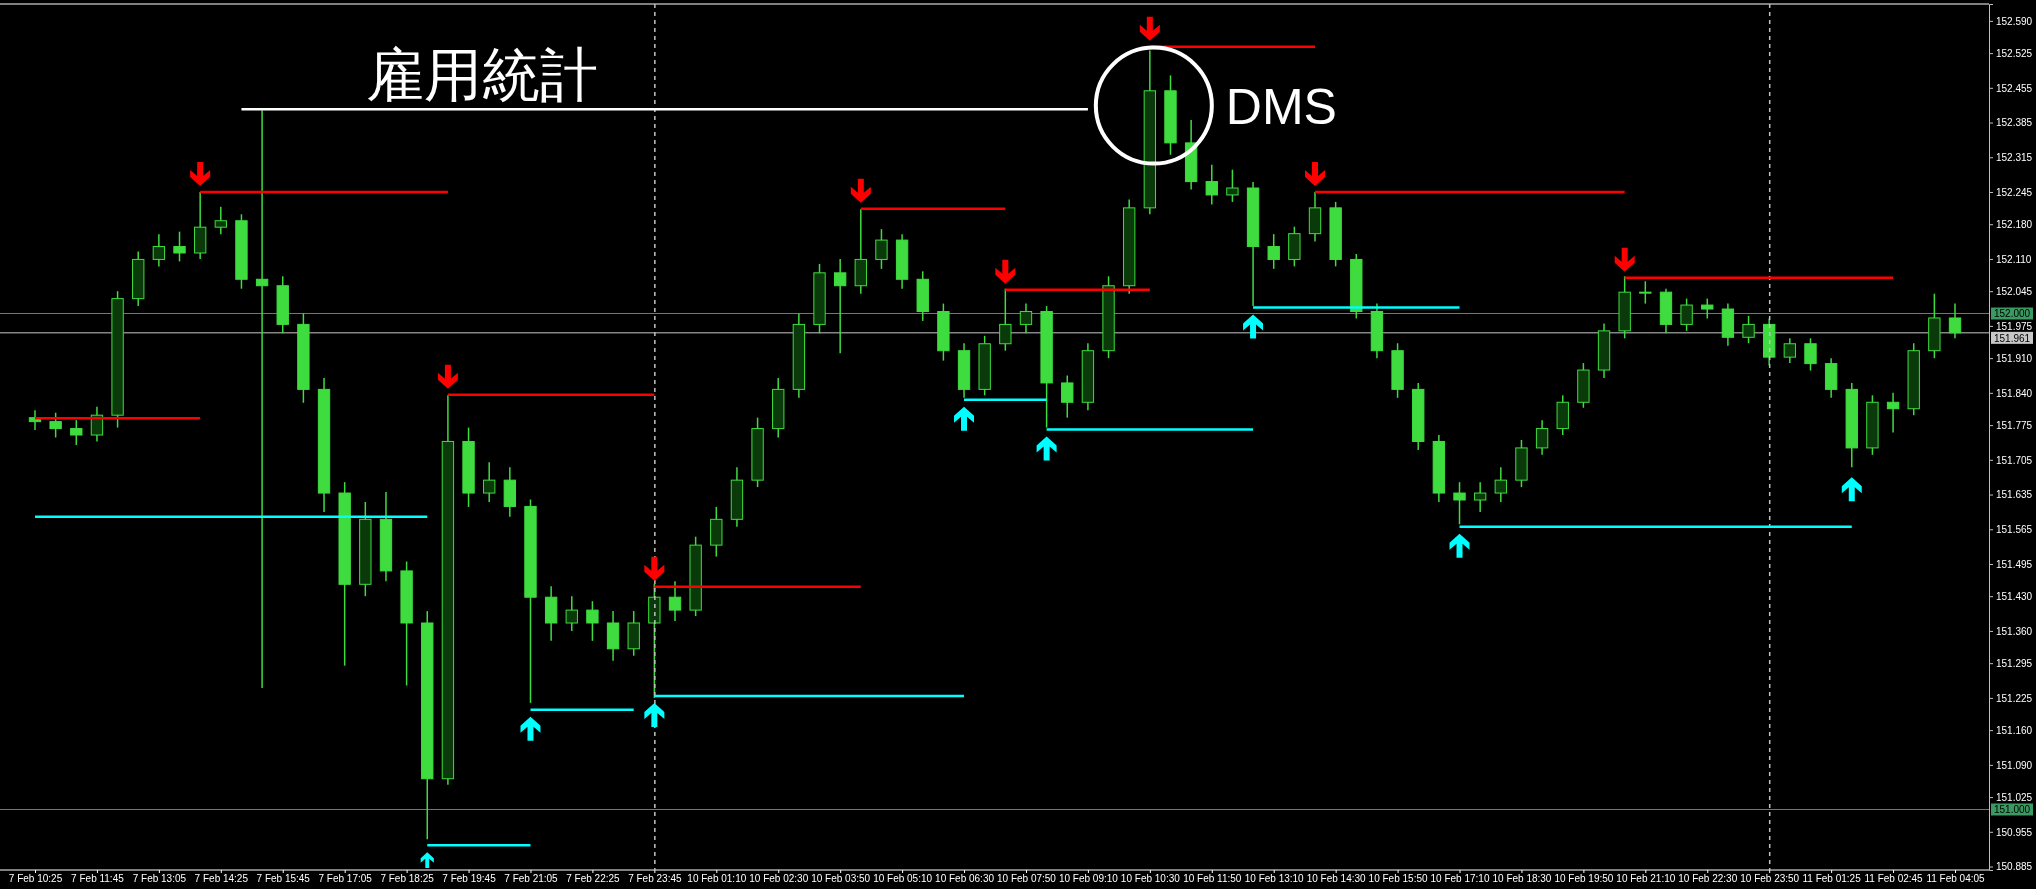 This screenshot has width=2036, height=889. Describe the element at coordinates (593, 878) in the screenshot. I see `x-tick-label: 7 Feb 22:25` at that location.